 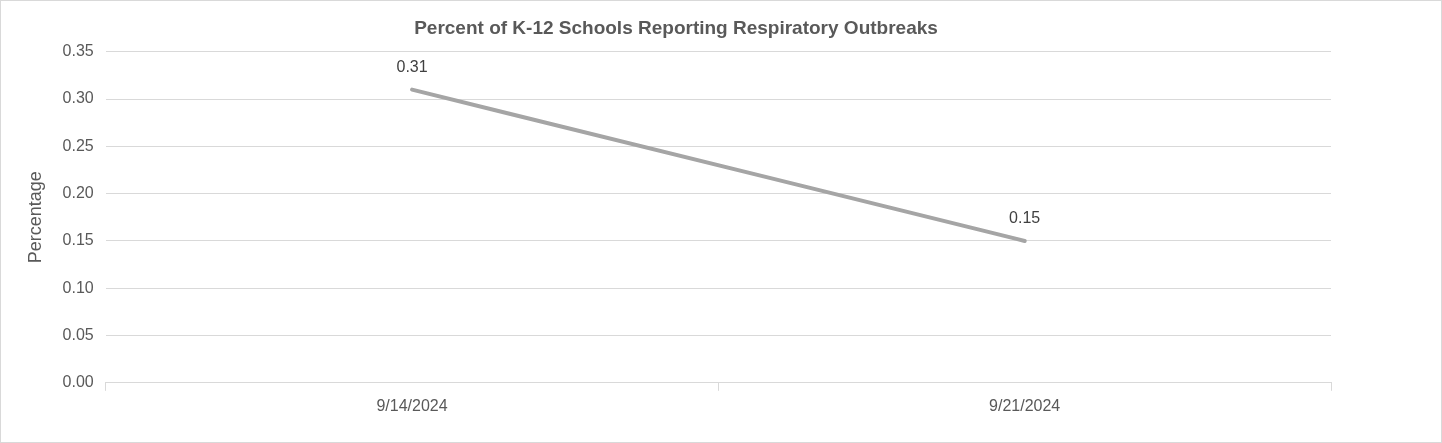 What do you see at coordinates (78, 382) in the screenshot?
I see `y-tick-label: 0.00` at bounding box center [78, 382].